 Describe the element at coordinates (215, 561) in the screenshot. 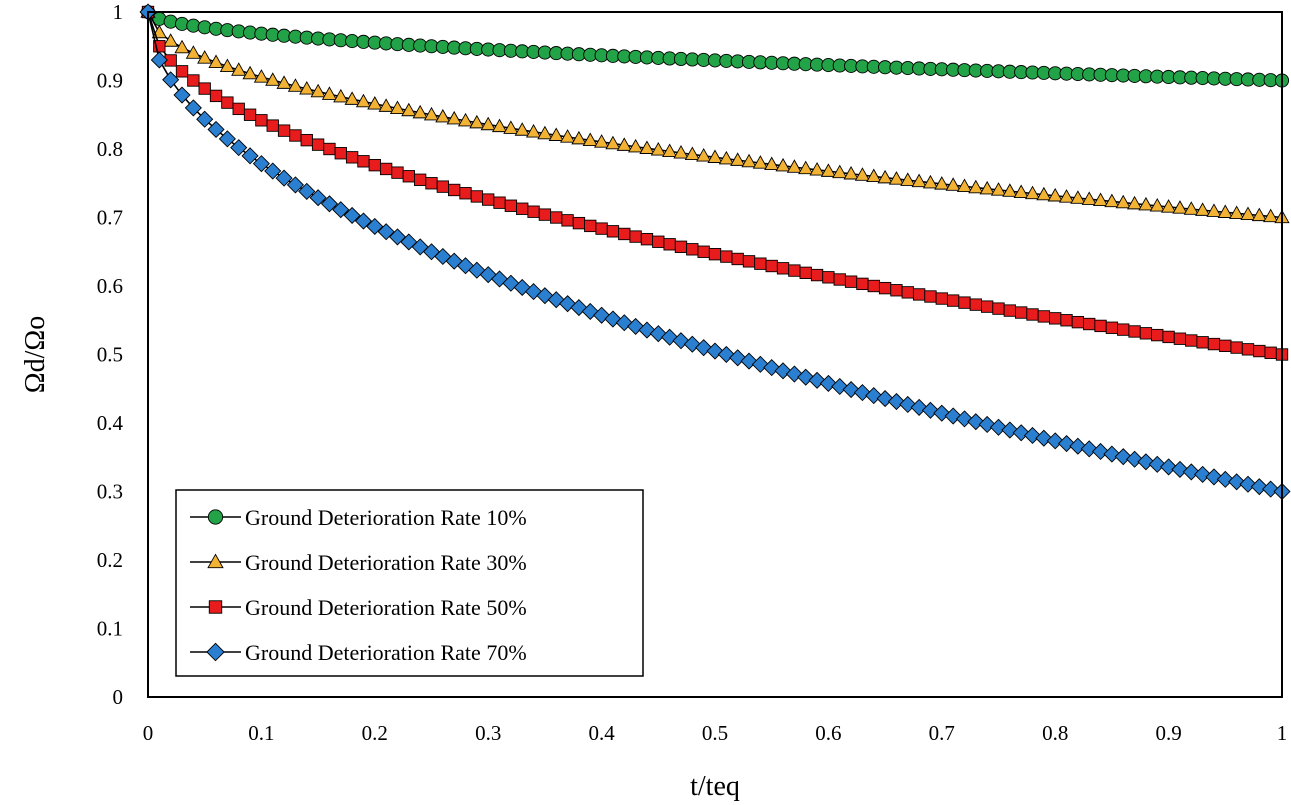

I see `legend-marker` at that location.